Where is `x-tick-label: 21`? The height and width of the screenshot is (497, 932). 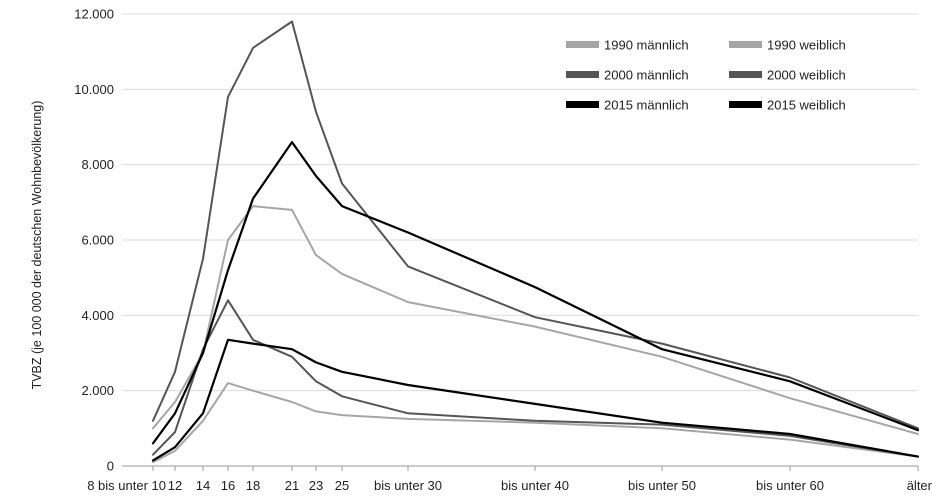 x-tick-label: 21 is located at coordinates (292, 485).